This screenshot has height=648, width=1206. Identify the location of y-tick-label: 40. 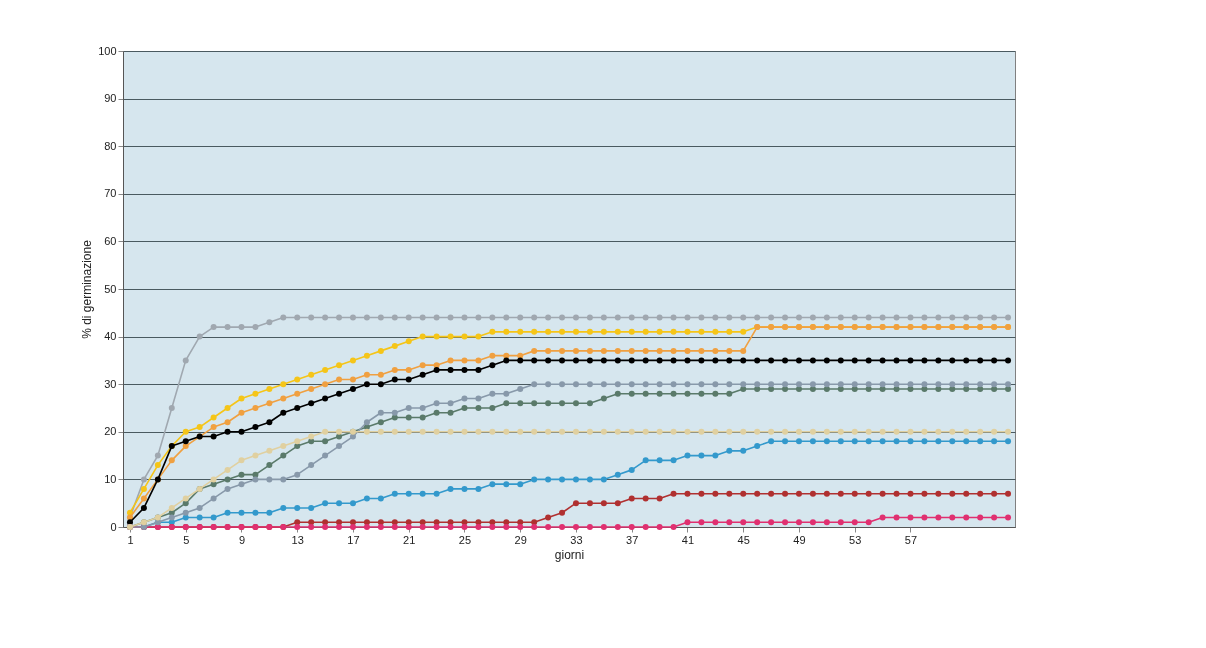
(110, 336).